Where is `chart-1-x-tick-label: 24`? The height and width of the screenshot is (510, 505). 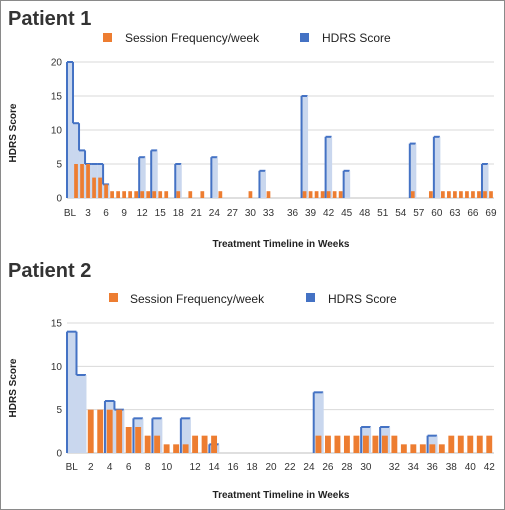 chart-1-x-tick-label: 24 is located at coordinates (215, 213).